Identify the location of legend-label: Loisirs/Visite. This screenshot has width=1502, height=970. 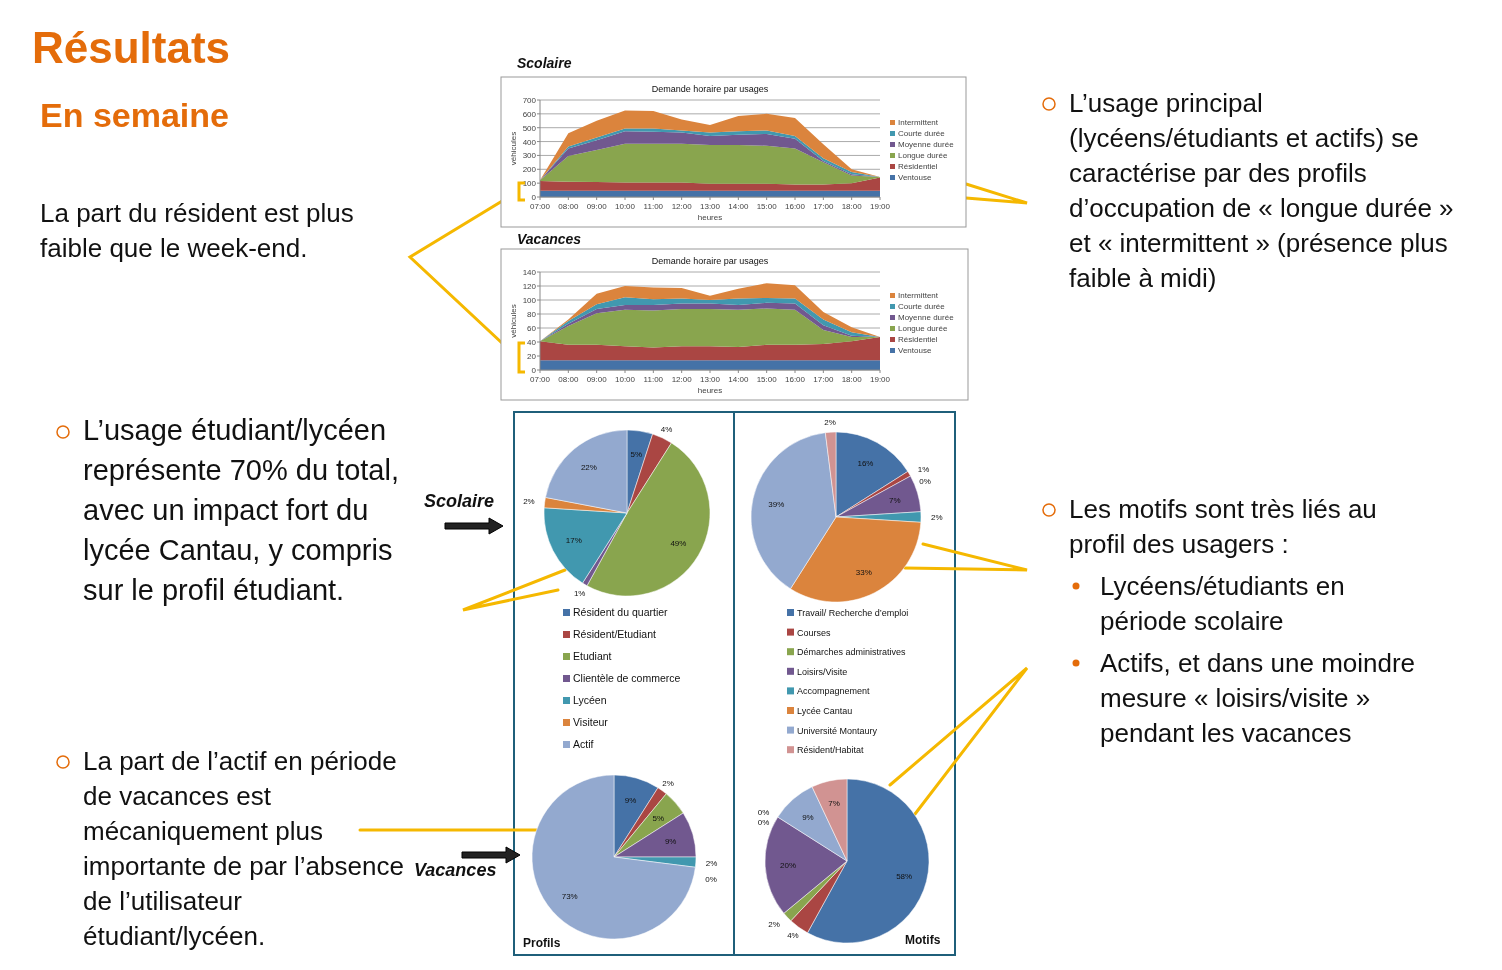
(822, 671).